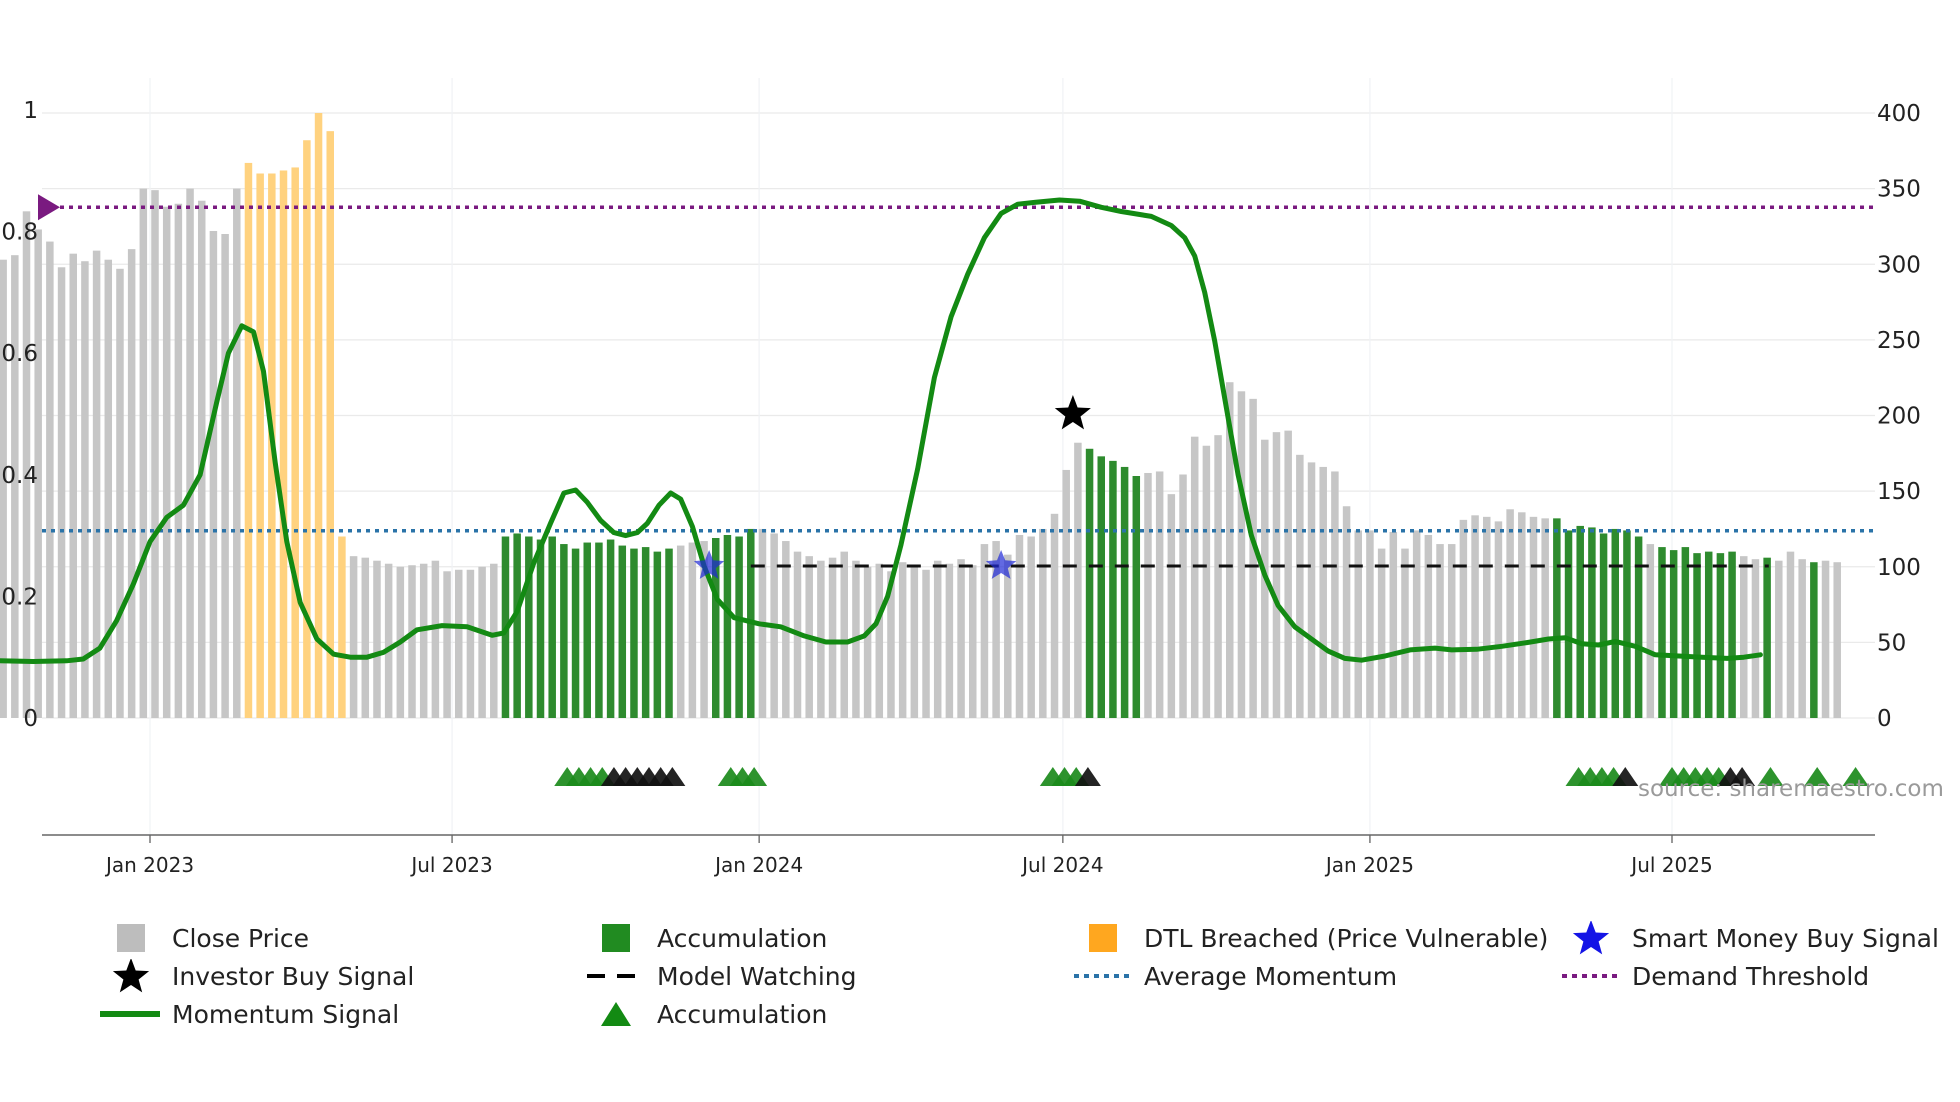 The width and height of the screenshot is (1960, 1102). What do you see at coordinates (1899, 190) in the screenshot?
I see `right-axis-tick-label: 350` at bounding box center [1899, 190].